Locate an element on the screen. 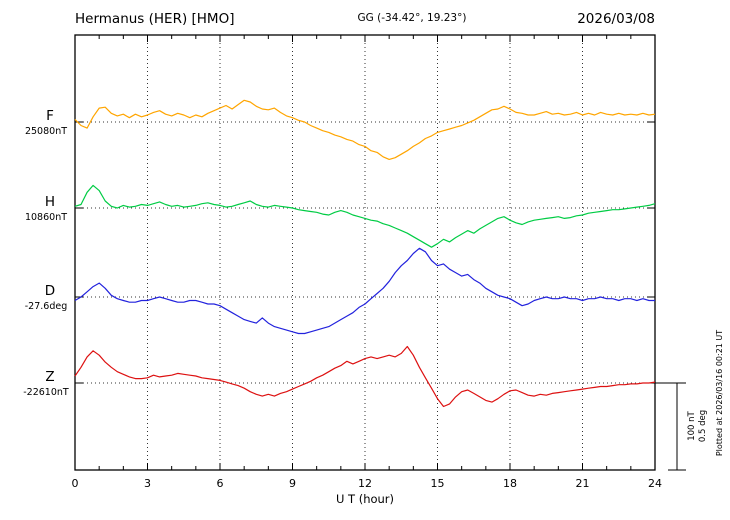 The height and width of the screenshot is (520, 730). x-tick-label: 0 is located at coordinates (75, 483).